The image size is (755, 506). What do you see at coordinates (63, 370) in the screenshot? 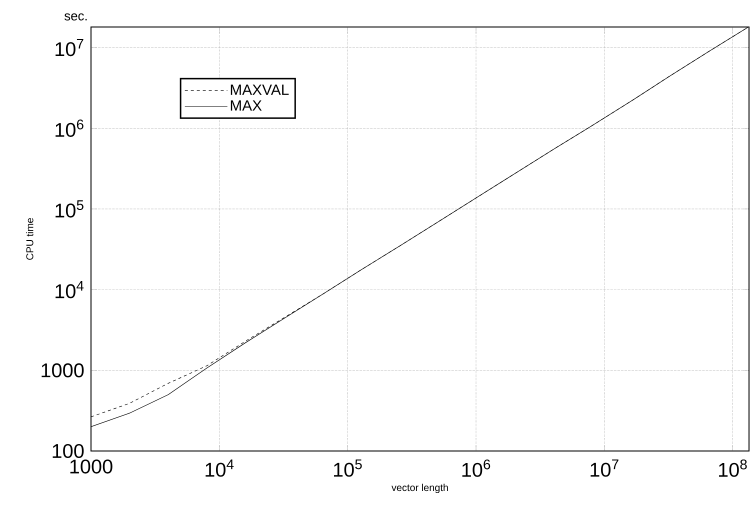
I see `y-tick-label: 1000` at bounding box center [63, 370].